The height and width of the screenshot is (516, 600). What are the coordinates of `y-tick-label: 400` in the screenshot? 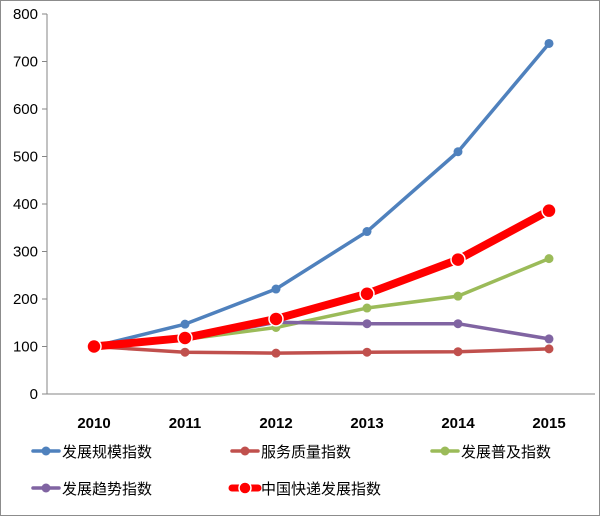 It's located at (25, 204).